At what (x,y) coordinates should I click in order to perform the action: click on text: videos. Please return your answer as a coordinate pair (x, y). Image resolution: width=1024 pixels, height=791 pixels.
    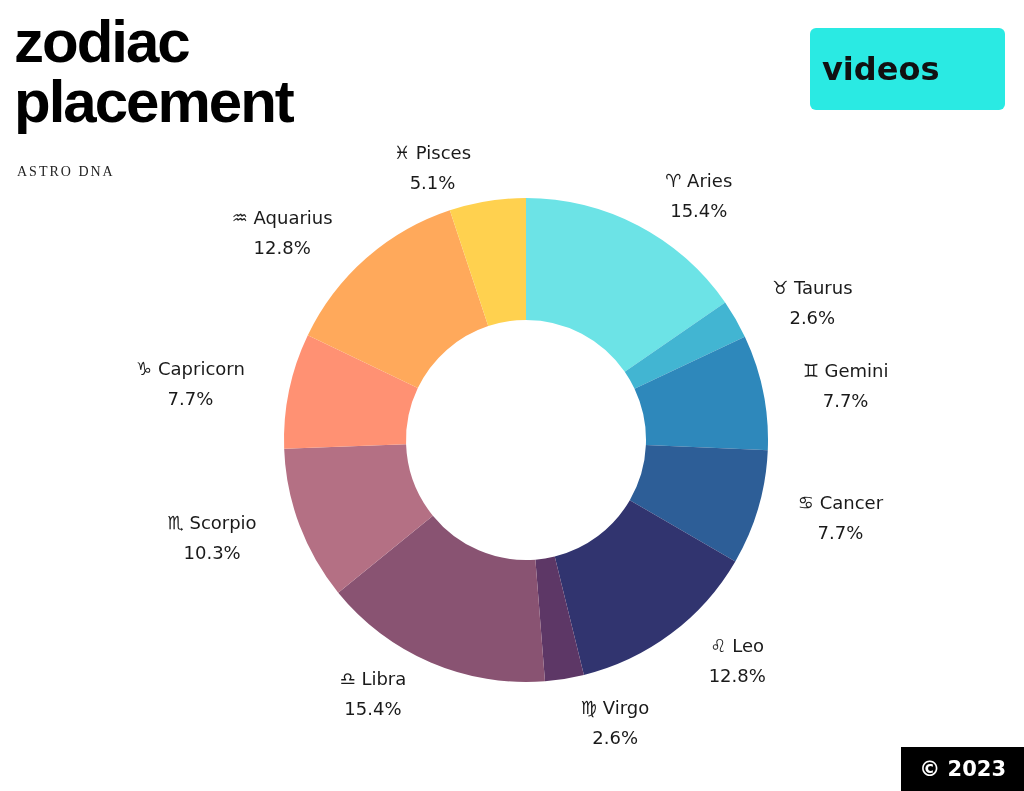
    Looking at the image, I should click on (907, 69).